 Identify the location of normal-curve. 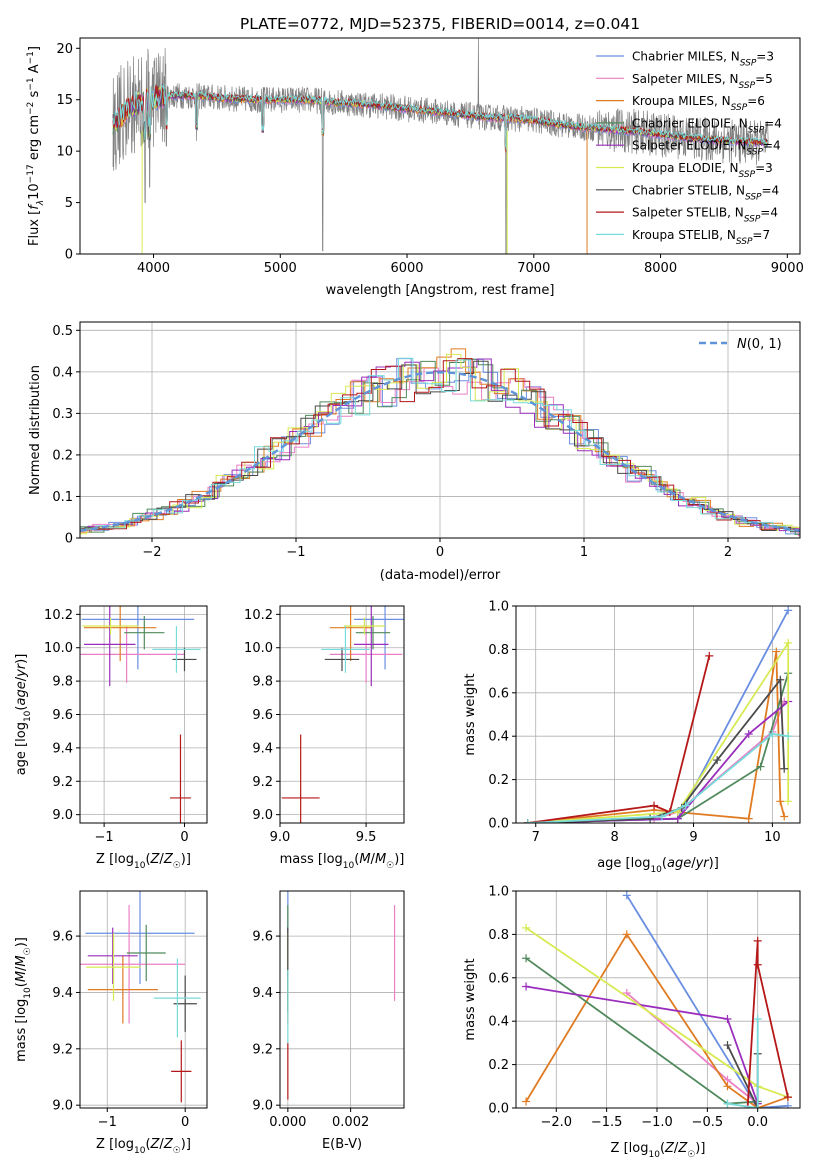
(440, 451).